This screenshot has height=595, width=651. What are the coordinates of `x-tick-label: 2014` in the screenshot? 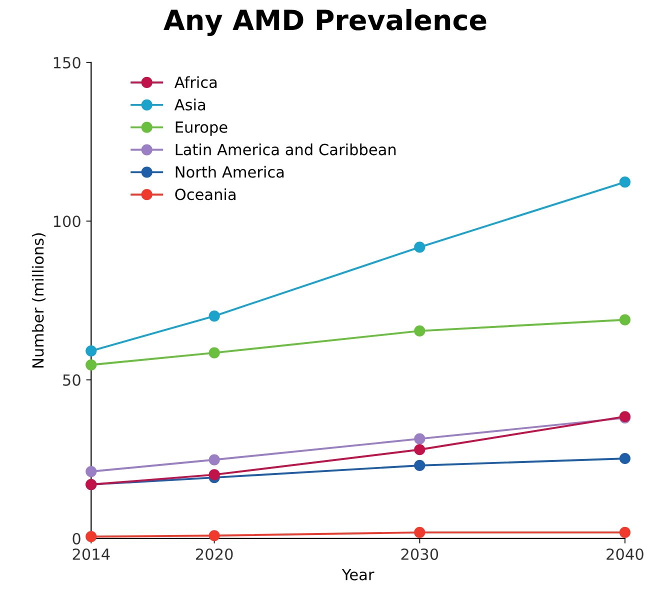 It's located at (91, 554).